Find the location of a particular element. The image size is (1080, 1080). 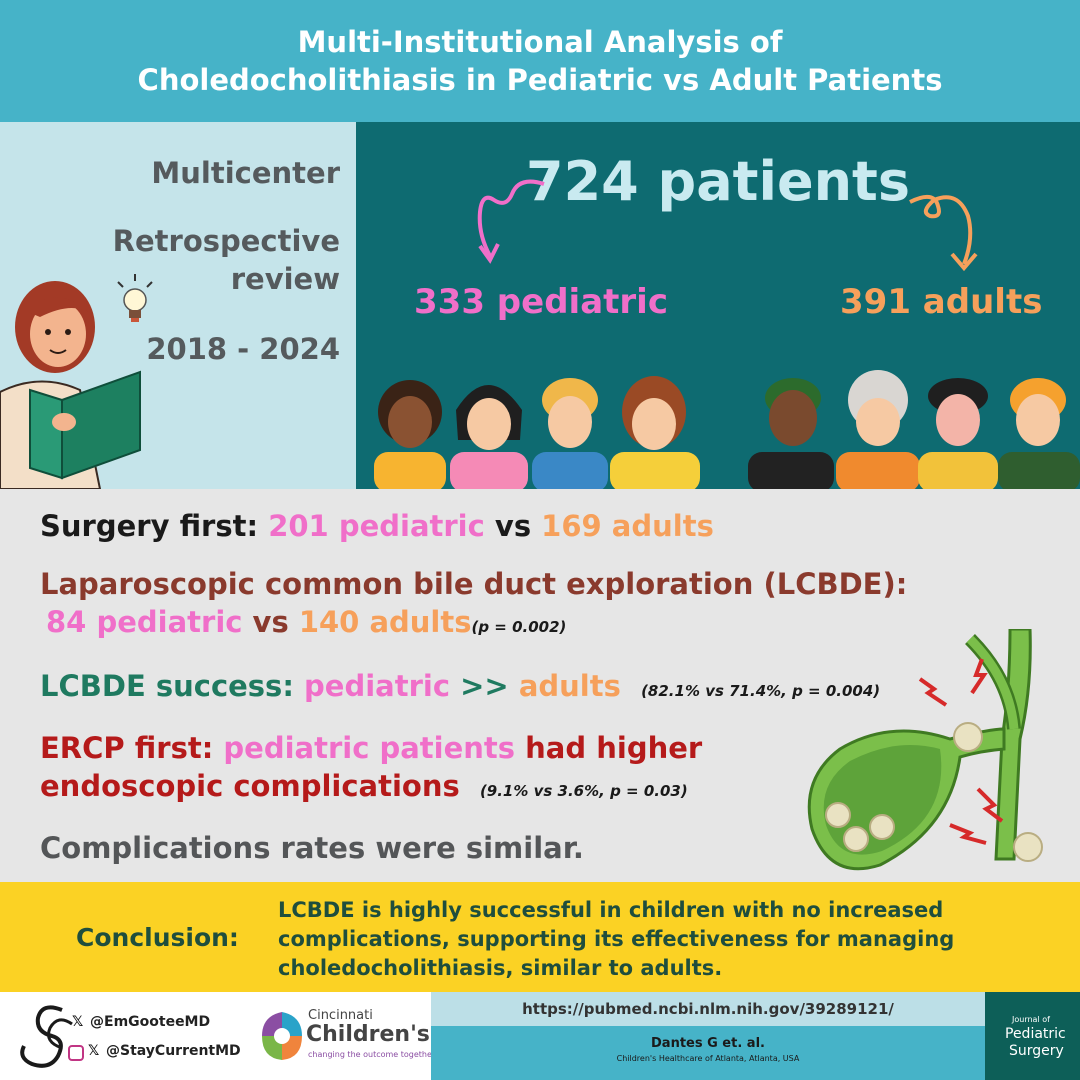

ercp-label: ERCP first: is located at coordinates (132, 748).